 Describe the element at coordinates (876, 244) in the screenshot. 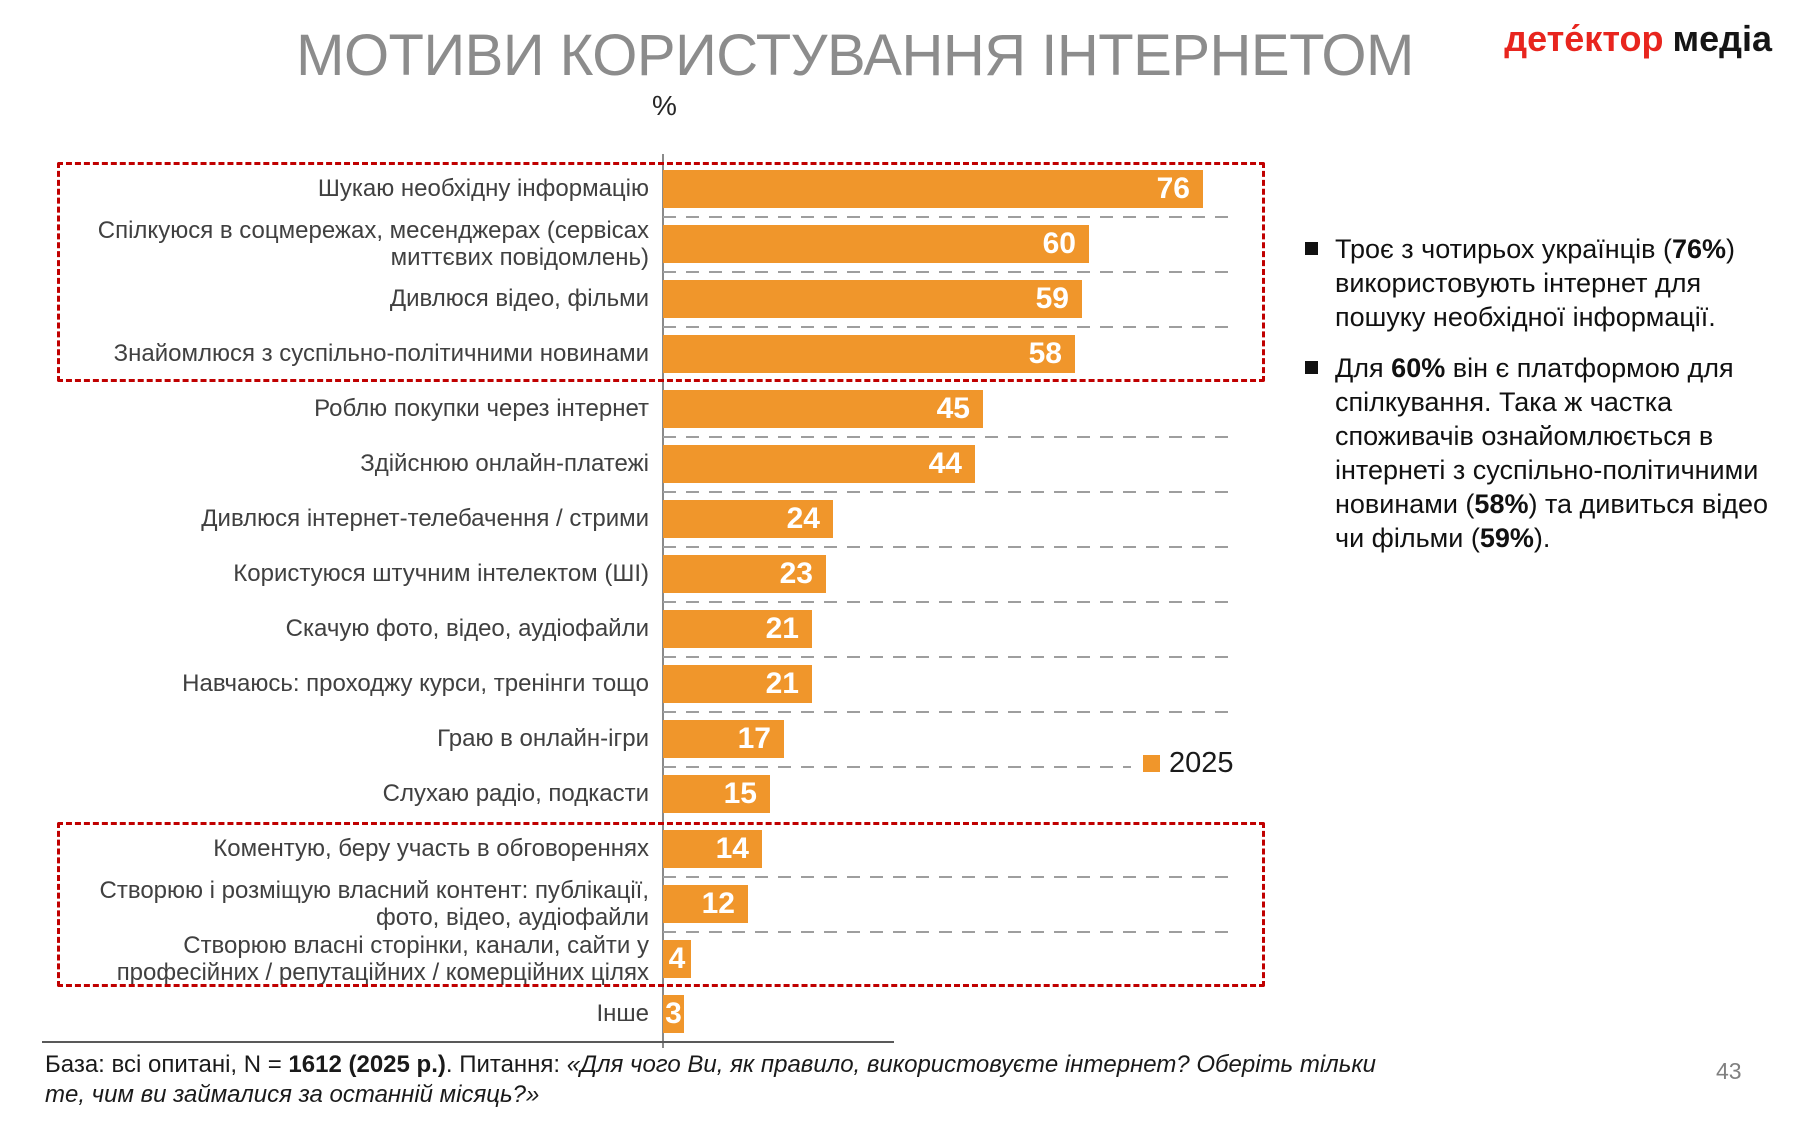

I see `bar: 60` at that location.